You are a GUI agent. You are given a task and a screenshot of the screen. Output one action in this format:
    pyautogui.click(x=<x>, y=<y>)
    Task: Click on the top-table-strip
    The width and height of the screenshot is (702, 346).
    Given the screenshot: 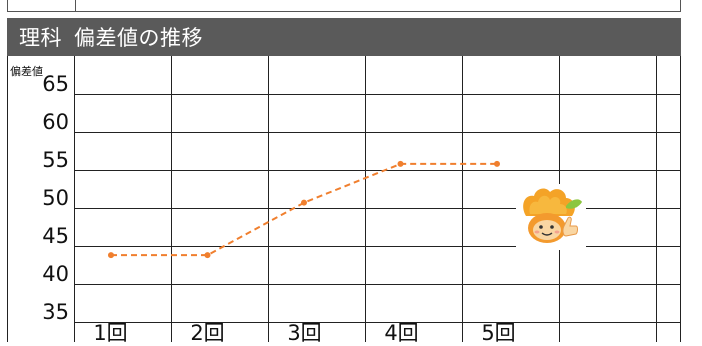 What is the action you would take?
    pyautogui.click(x=344, y=6)
    